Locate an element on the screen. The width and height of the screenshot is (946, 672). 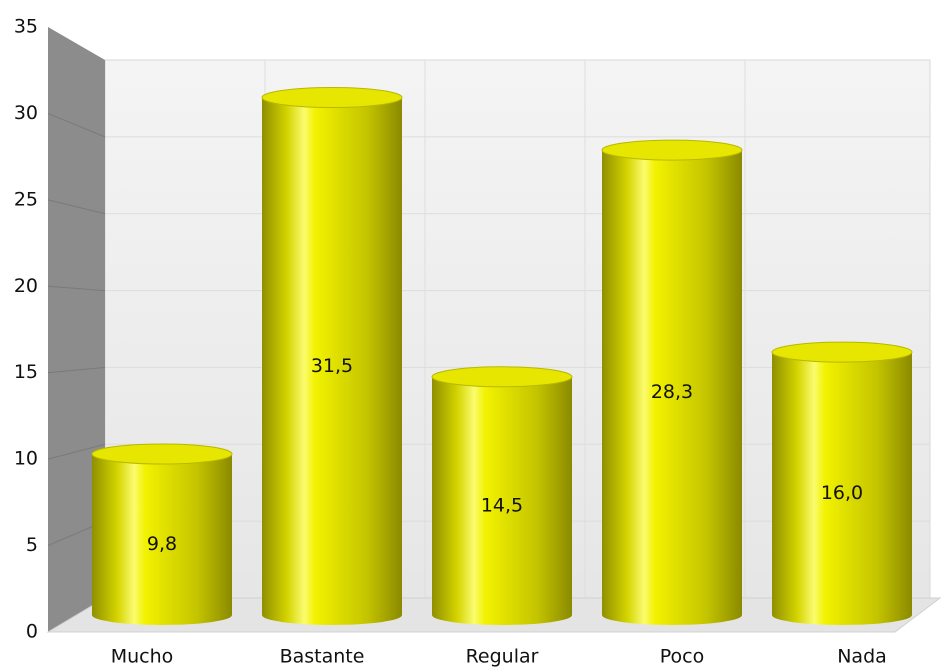
y-tick-label: 35 is located at coordinates (26, 27).